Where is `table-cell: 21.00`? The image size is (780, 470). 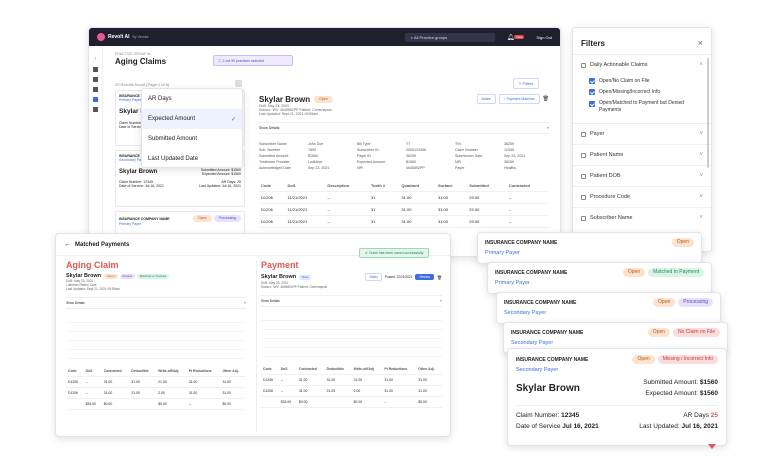
table-cell: 21.00 is located at coordinates (171, 382).